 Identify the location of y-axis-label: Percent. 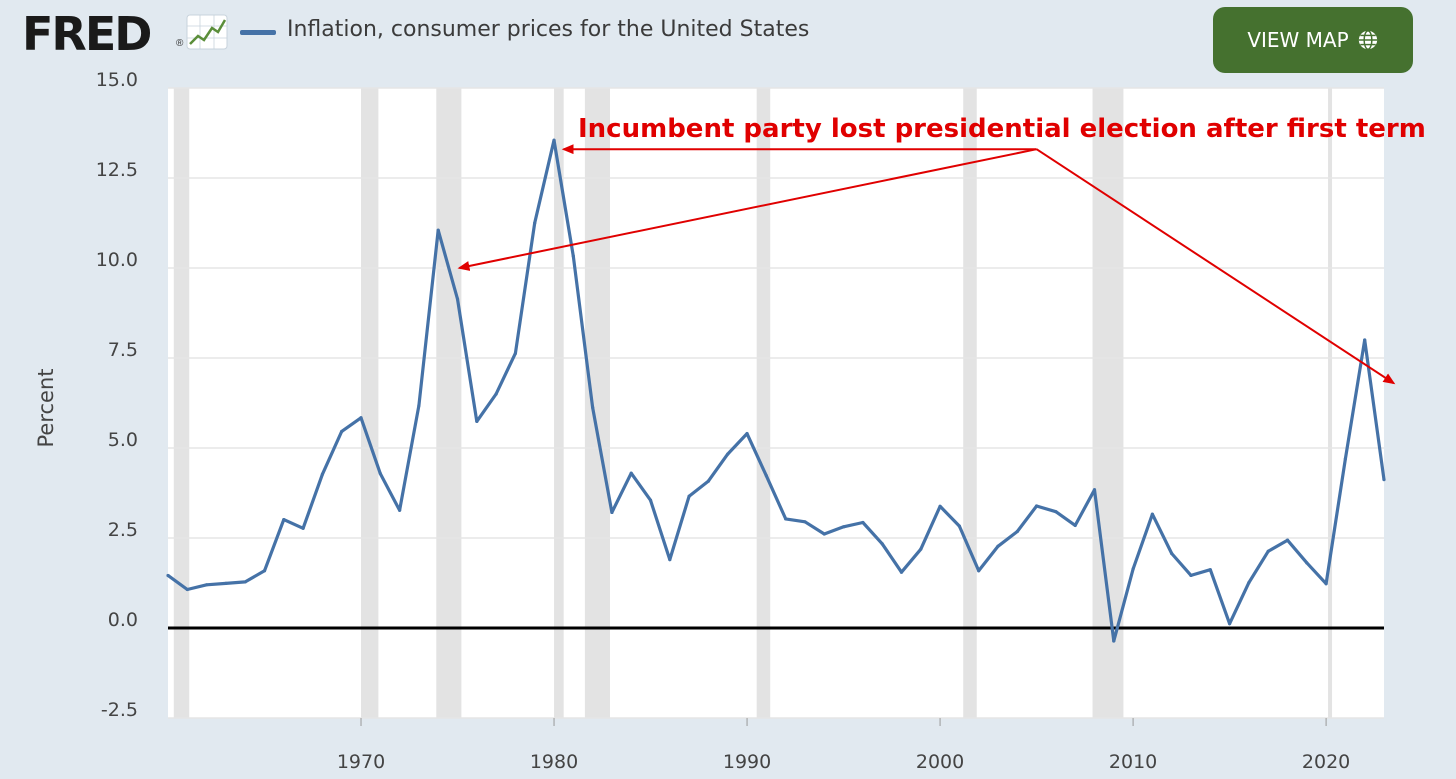
(46, 407).